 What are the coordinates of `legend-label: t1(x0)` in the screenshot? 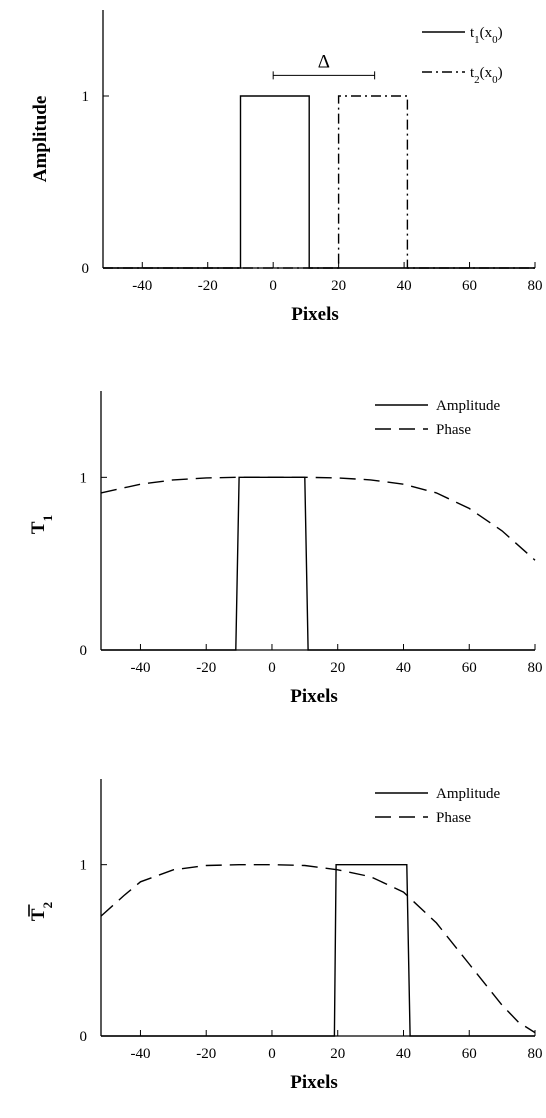 It's located at (486, 35).